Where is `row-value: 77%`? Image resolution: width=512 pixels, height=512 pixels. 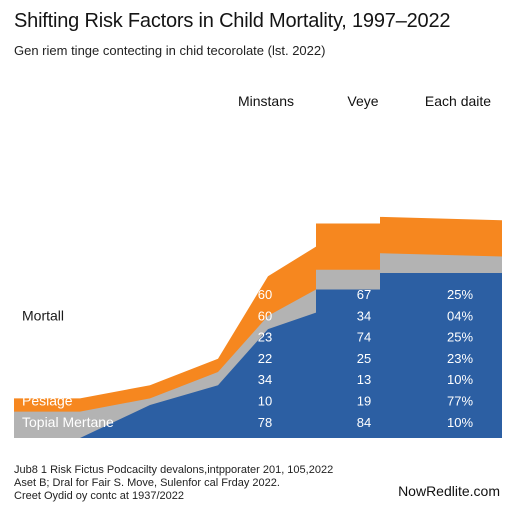 row-value: 77% is located at coordinates (460, 401).